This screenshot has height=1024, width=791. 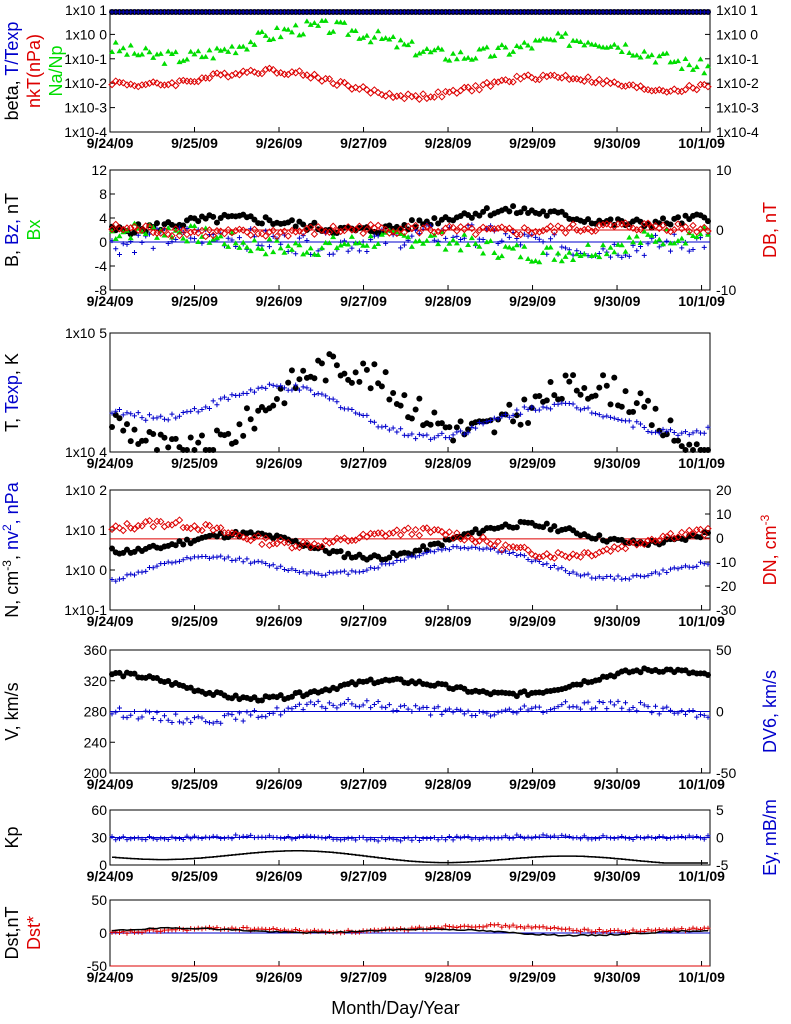 What do you see at coordinates (737, 132) in the screenshot?
I see `right-tick-label: 1x10-4` at bounding box center [737, 132].